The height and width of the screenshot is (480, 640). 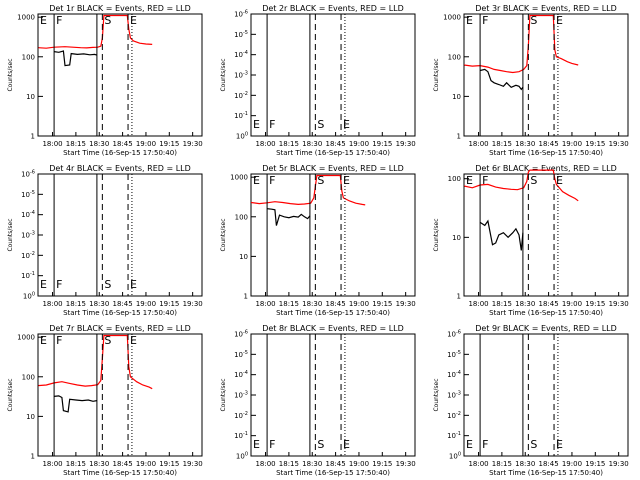 What do you see at coordinates (459, 137) in the screenshot?
I see `y-tick-label: 1` at bounding box center [459, 137].